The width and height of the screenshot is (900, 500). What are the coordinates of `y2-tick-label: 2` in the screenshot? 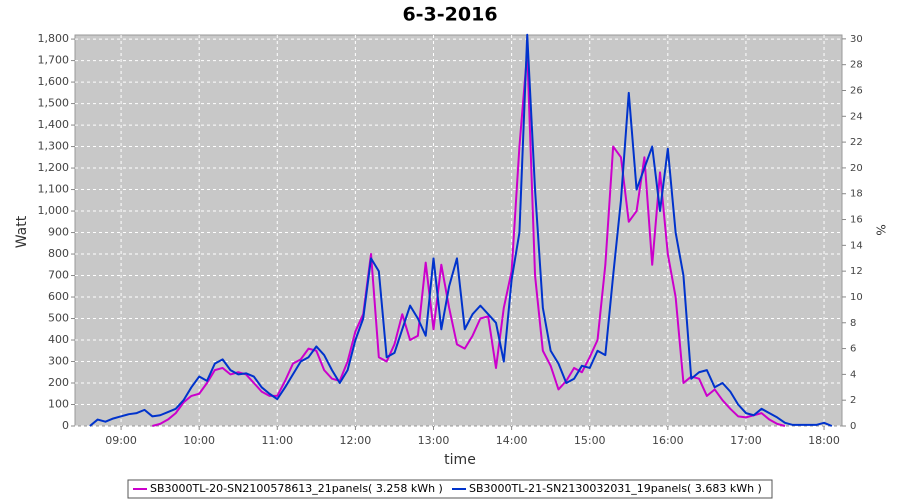 It's located at (853, 400).